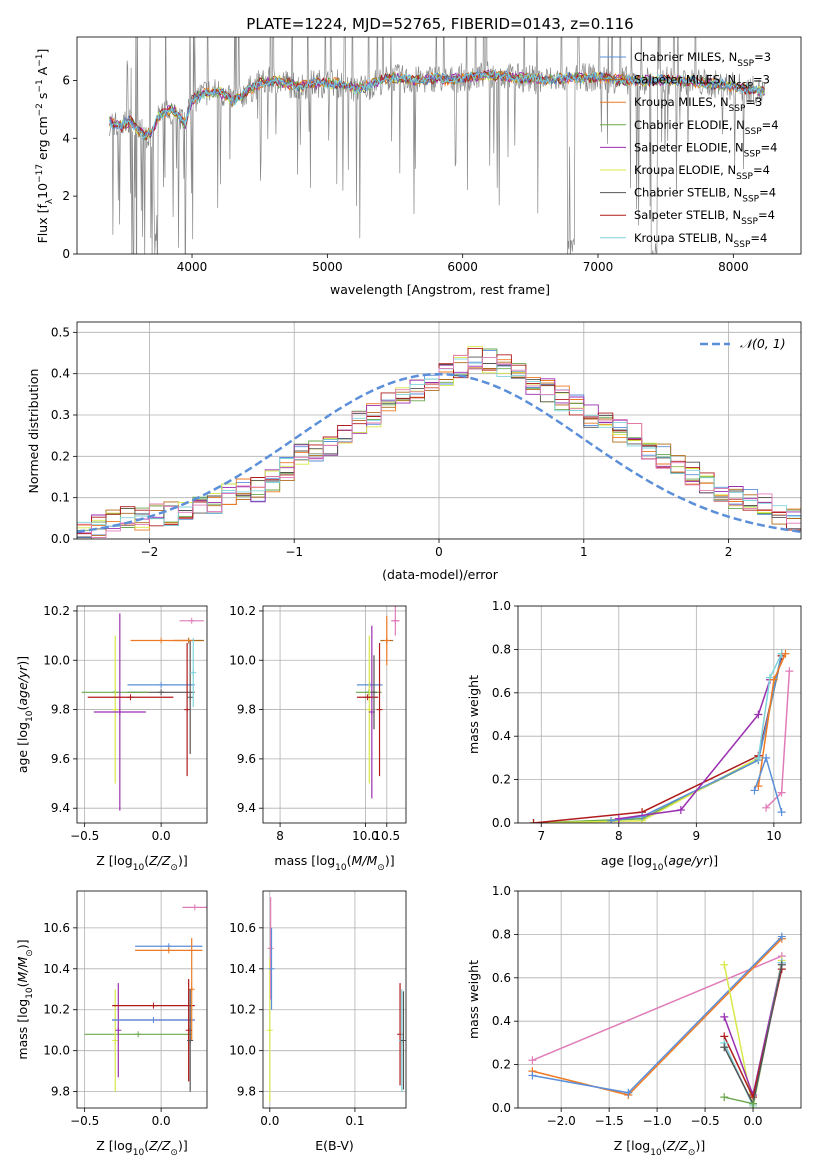 Image resolution: width=819 pixels, height=1170 pixels. What do you see at coordinates (733, 267) in the screenshot?
I see `tick-label-x: 8000` at bounding box center [733, 267].